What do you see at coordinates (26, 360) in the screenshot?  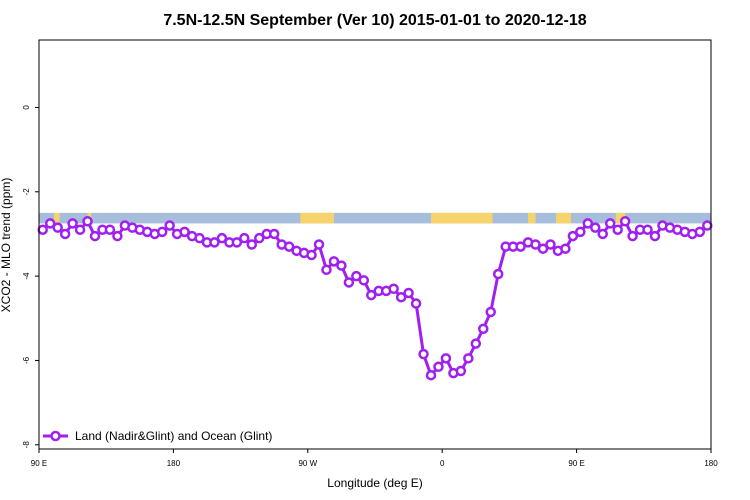 I see `y-tick-label: -6` at bounding box center [26, 360].